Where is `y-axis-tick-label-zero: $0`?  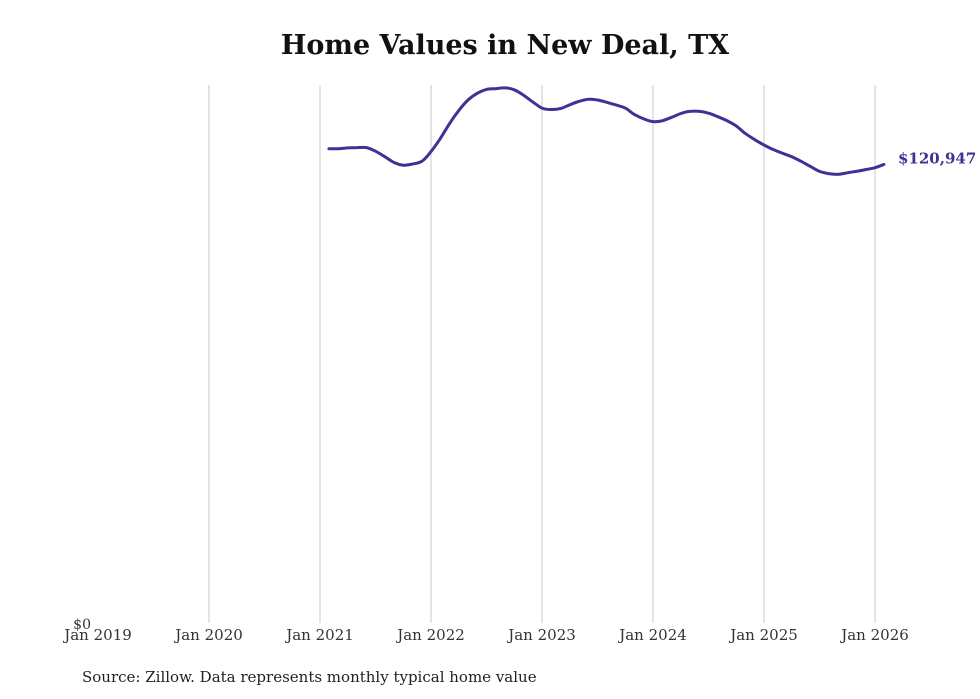
y-axis-tick-label-zero: $0 is located at coordinates (82, 625).